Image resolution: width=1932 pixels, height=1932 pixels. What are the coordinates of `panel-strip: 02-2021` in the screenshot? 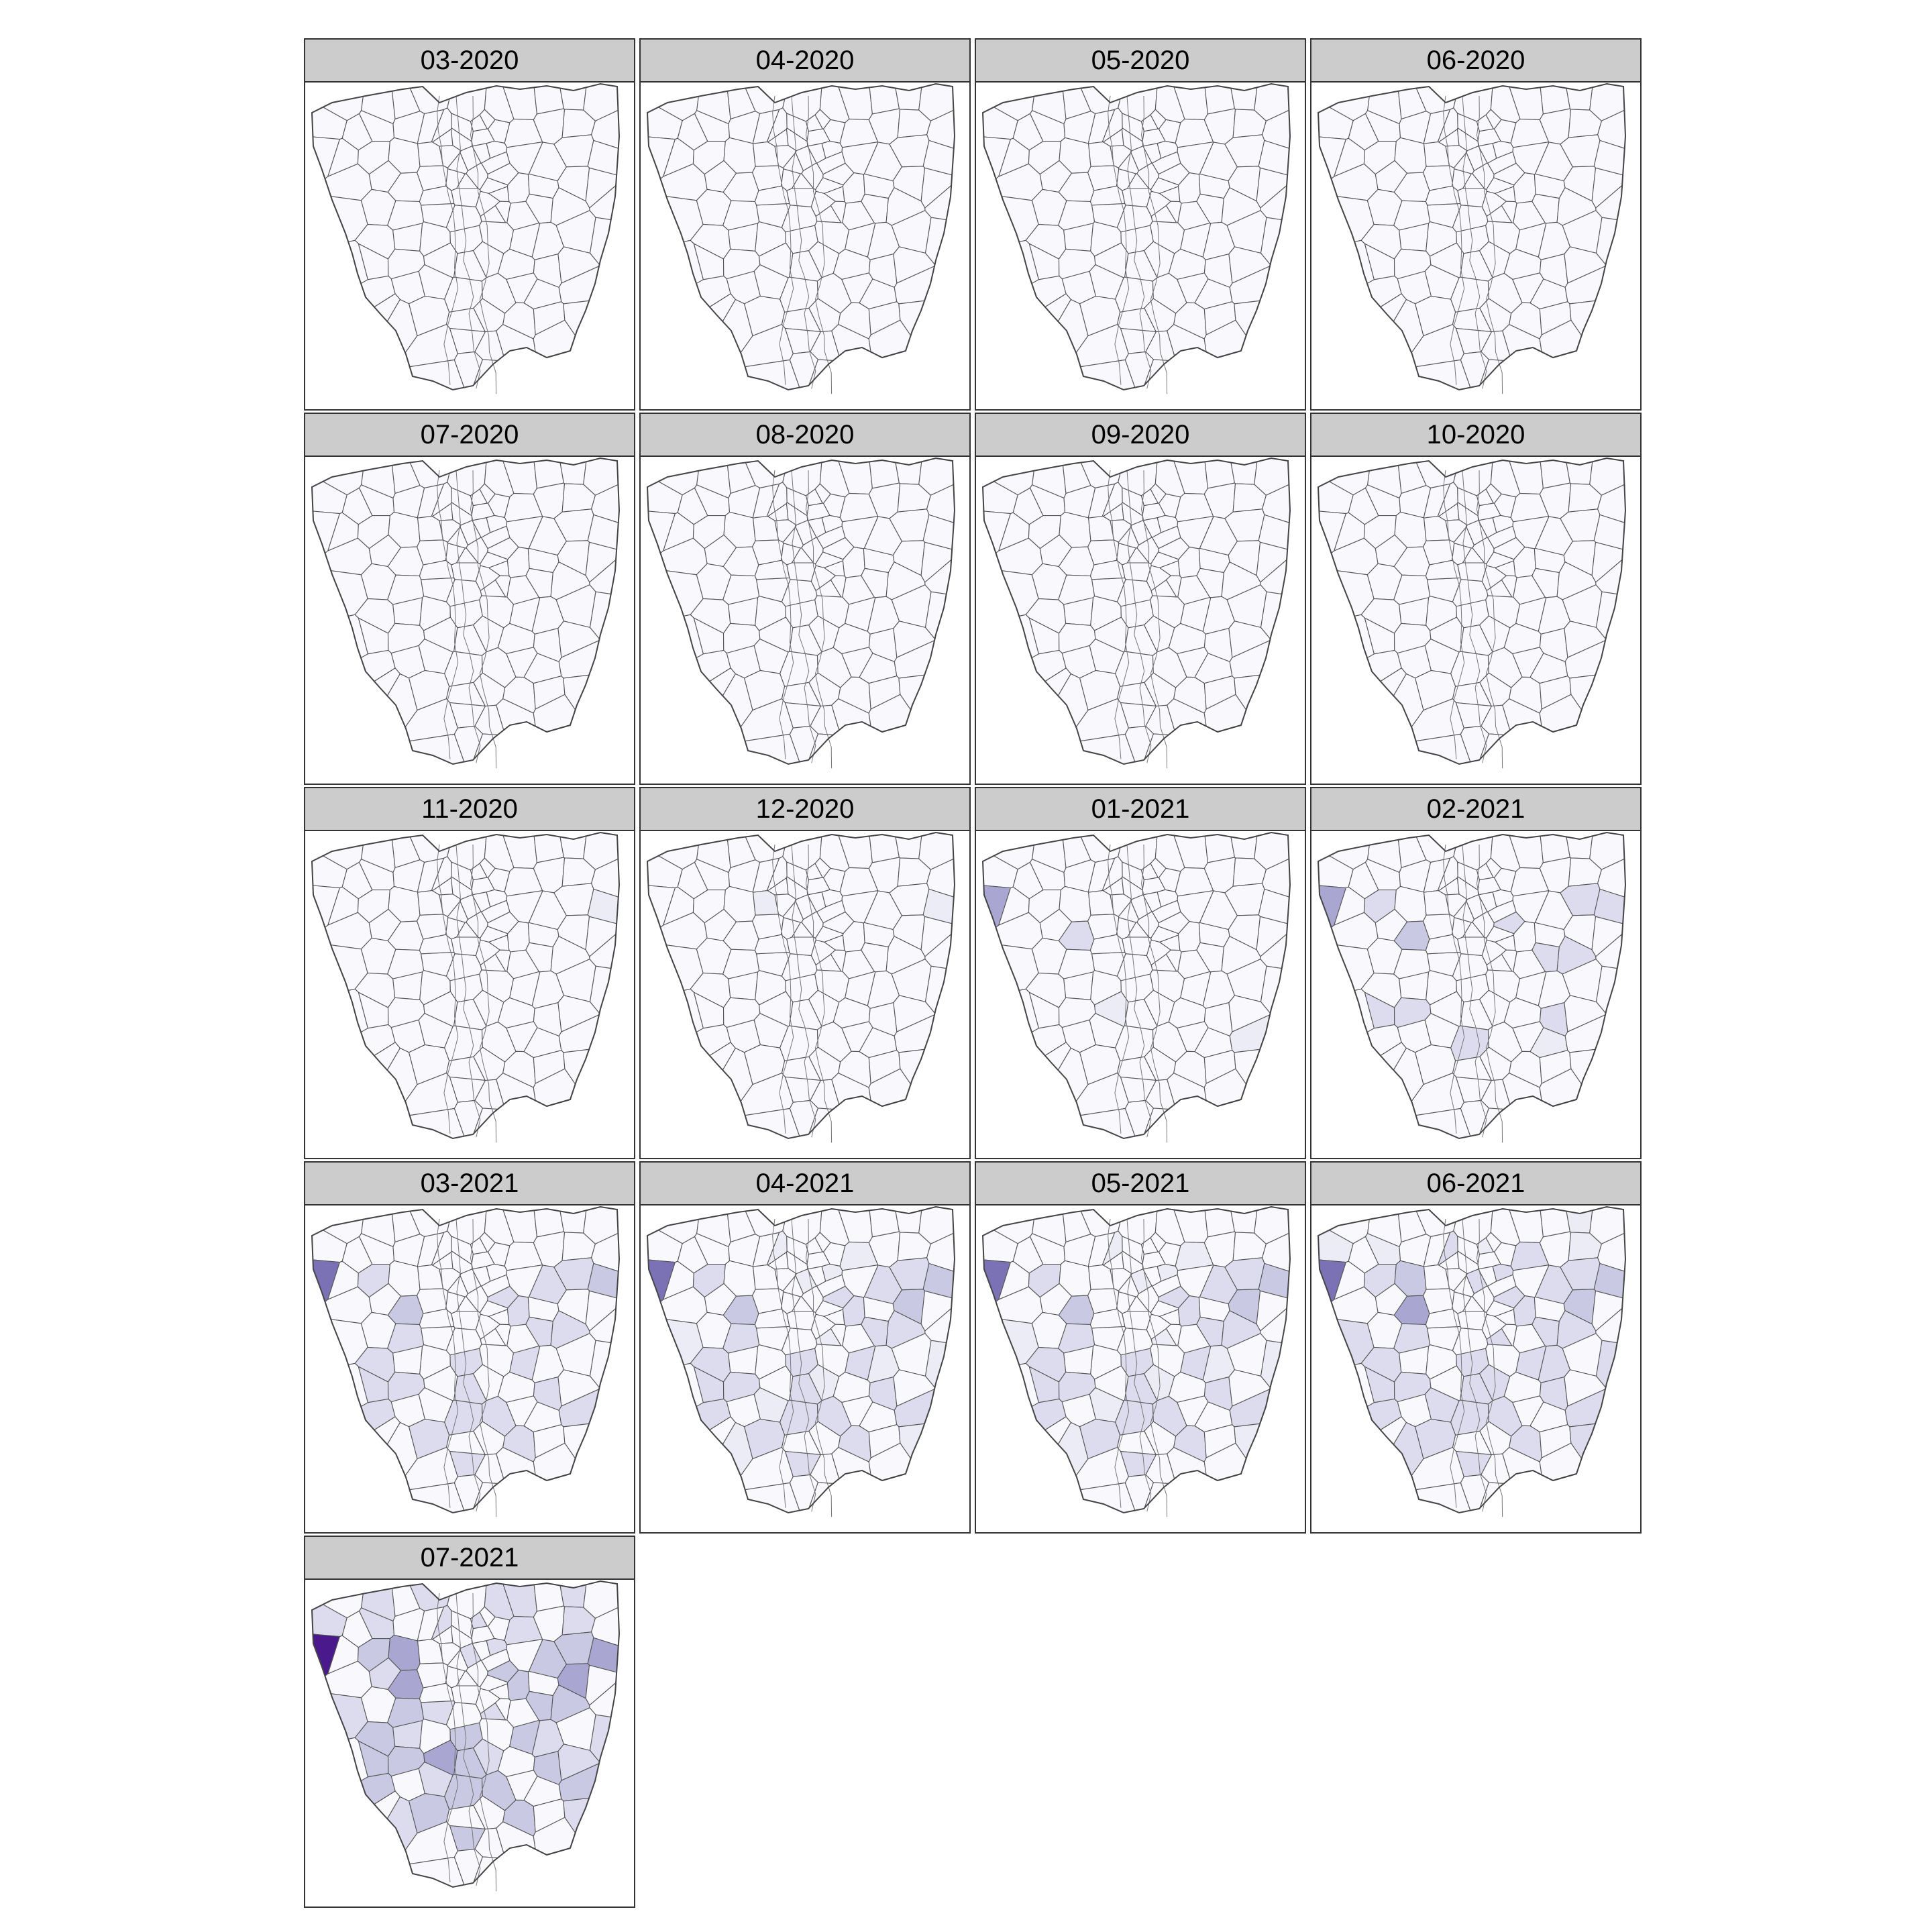 It's located at (1475, 809).